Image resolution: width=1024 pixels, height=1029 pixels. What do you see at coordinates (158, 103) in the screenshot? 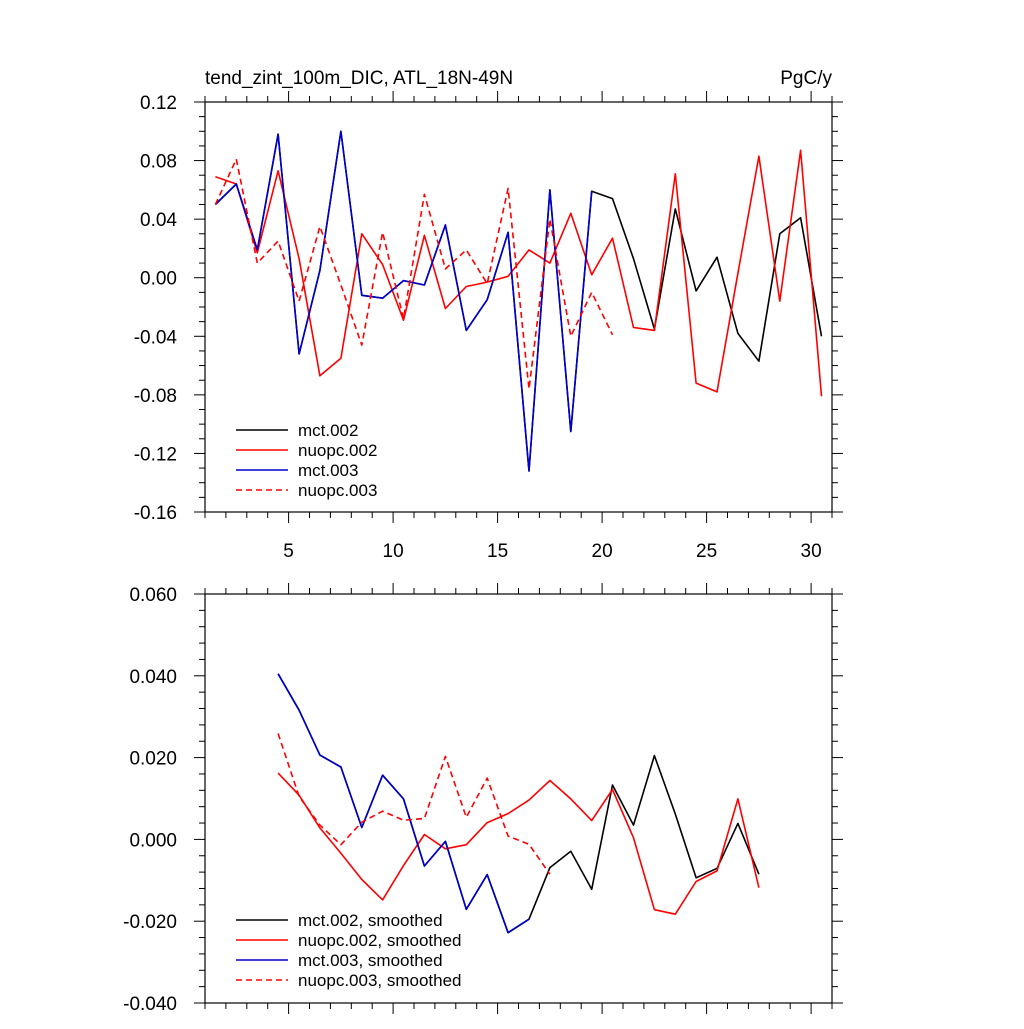
I see `y-tick-label: 0.12` at bounding box center [158, 103].